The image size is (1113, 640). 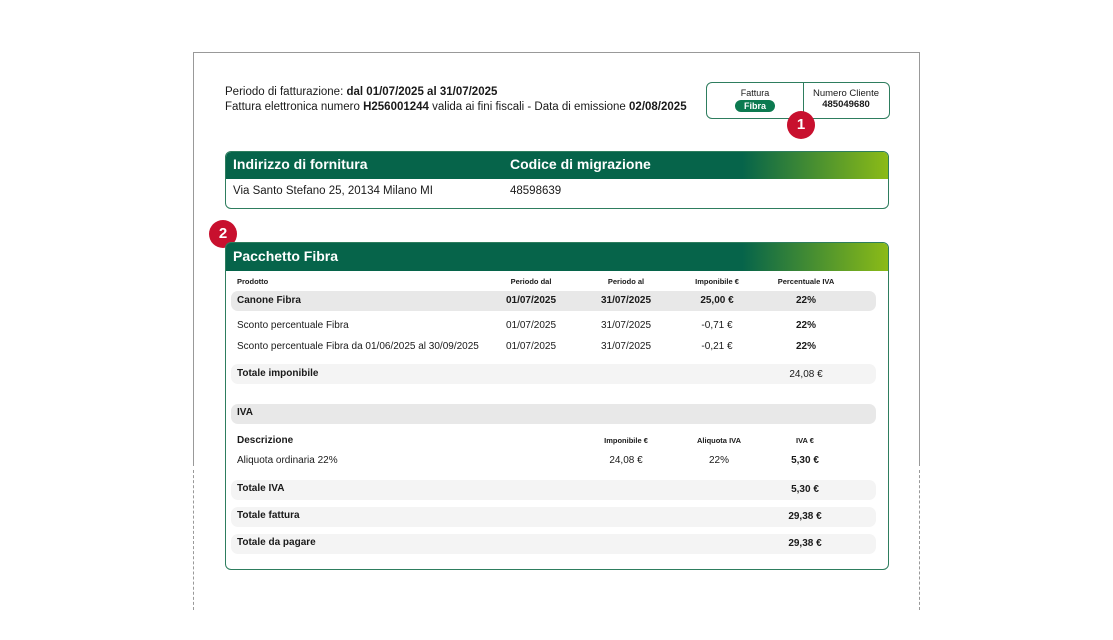 What do you see at coordinates (269, 301) in the screenshot?
I see `cell: Canone Fibra` at bounding box center [269, 301].